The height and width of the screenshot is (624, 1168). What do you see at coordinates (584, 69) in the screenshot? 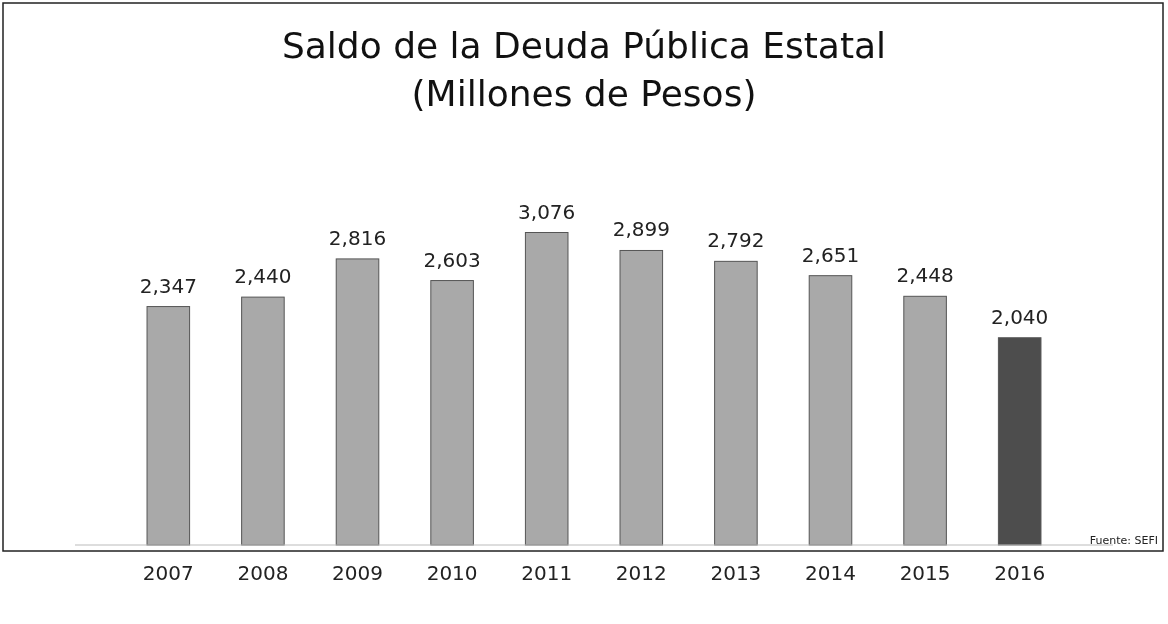
I see `chart-title: Saldo de la Deuda Pública Estatal (Millones de Pesos)` at bounding box center [584, 69].